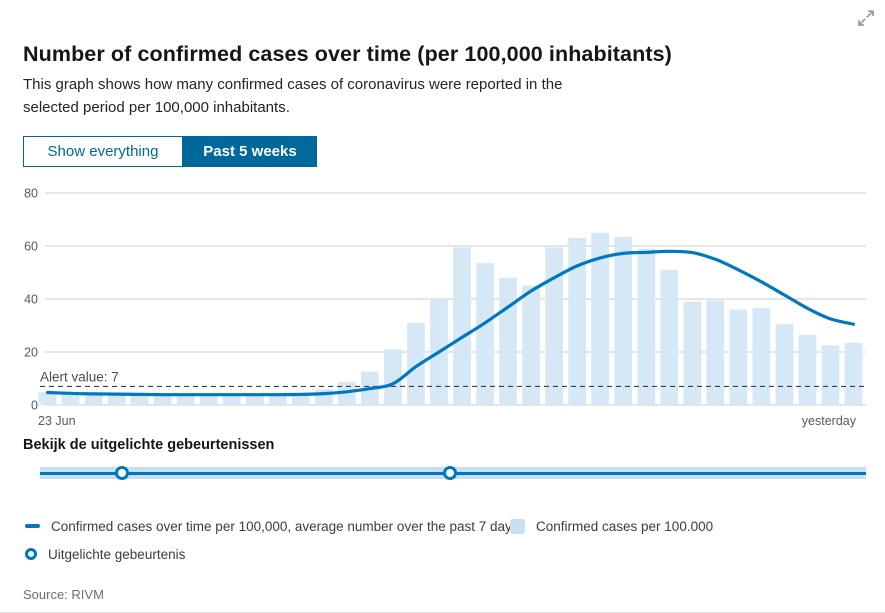  I want to click on x-axis-end-label: yesterday, so click(829, 421).